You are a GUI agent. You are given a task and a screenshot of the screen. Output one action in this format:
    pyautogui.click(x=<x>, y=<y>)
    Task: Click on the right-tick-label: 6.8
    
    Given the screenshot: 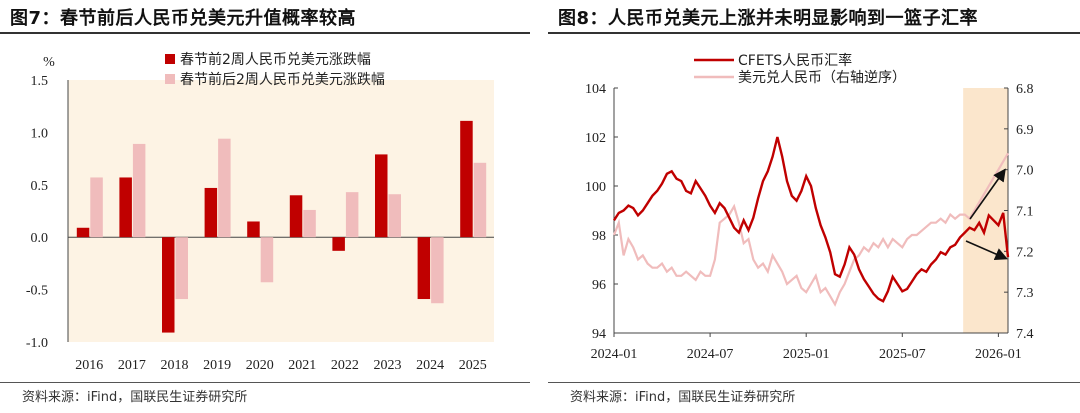 What is the action you would take?
    pyautogui.click(x=1025, y=89)
    